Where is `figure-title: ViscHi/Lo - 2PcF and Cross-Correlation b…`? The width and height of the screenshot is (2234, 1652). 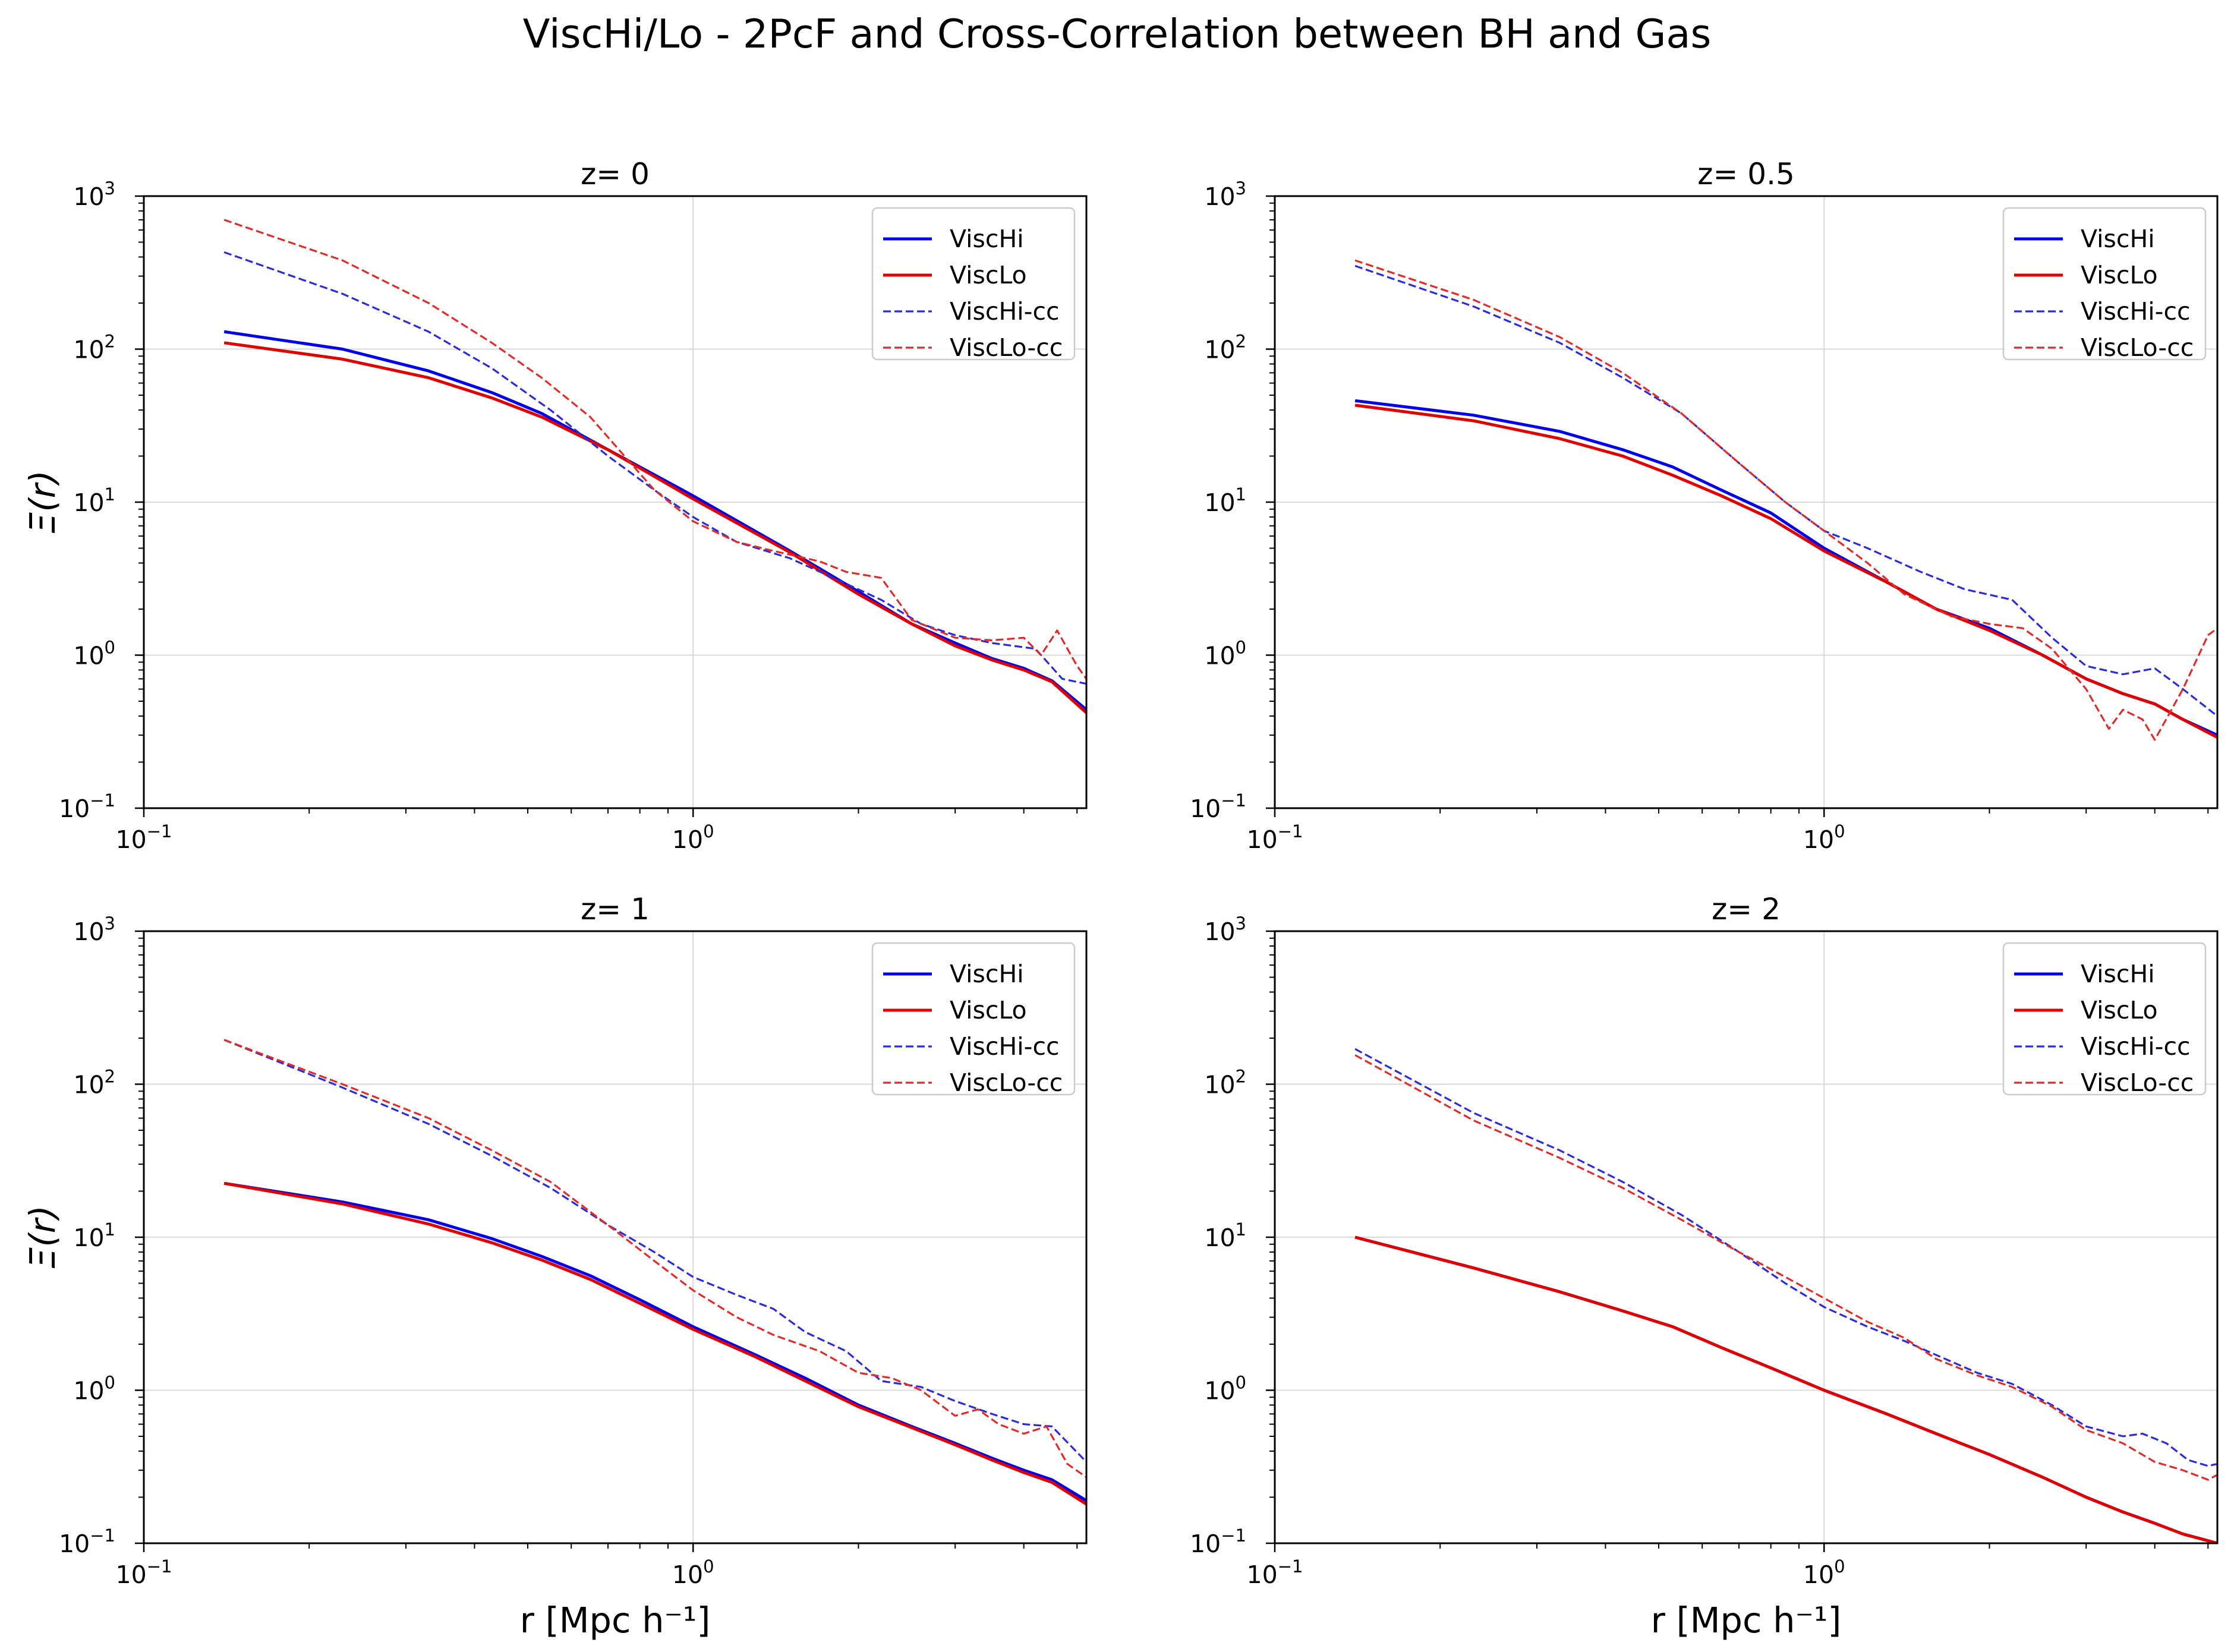 figure-title: ViscHi/Lo - 2PcF and Cross-Correlation b… is located at coordinates (1117, 34).